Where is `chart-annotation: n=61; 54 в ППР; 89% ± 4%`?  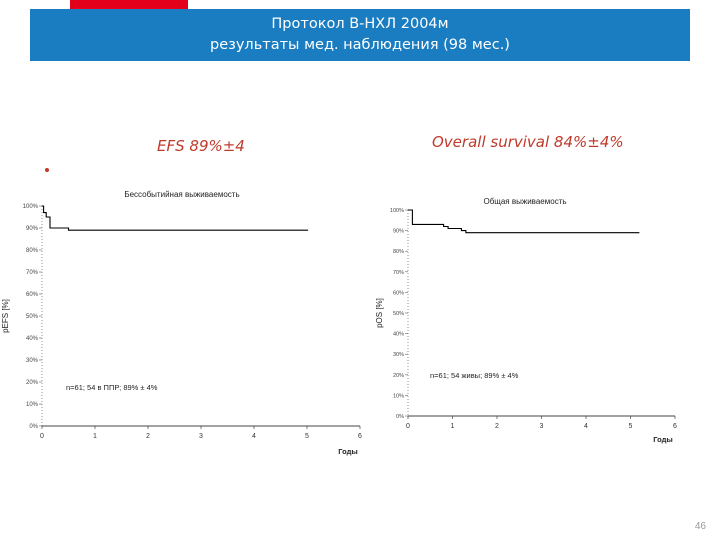
chart-annotation: n=61; 54 в ППР; 89% ± 4% is located at coordinates (112, 387).